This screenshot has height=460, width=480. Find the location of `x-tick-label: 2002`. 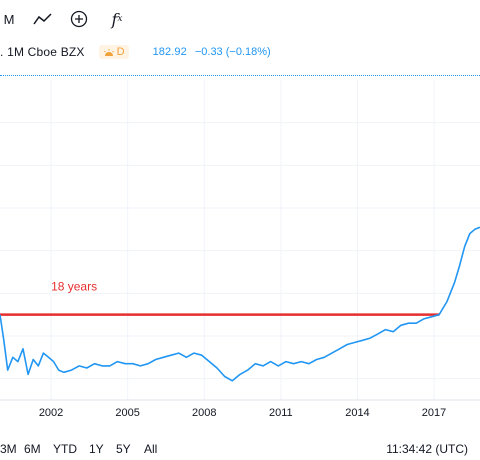

x-tick-label: 2002 is located at coordinates (51, 413).